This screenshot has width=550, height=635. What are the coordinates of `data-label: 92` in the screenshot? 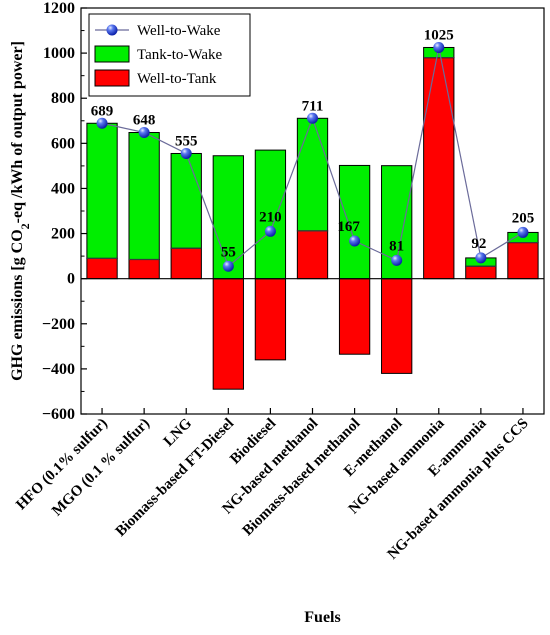 It's located at (478, 244).